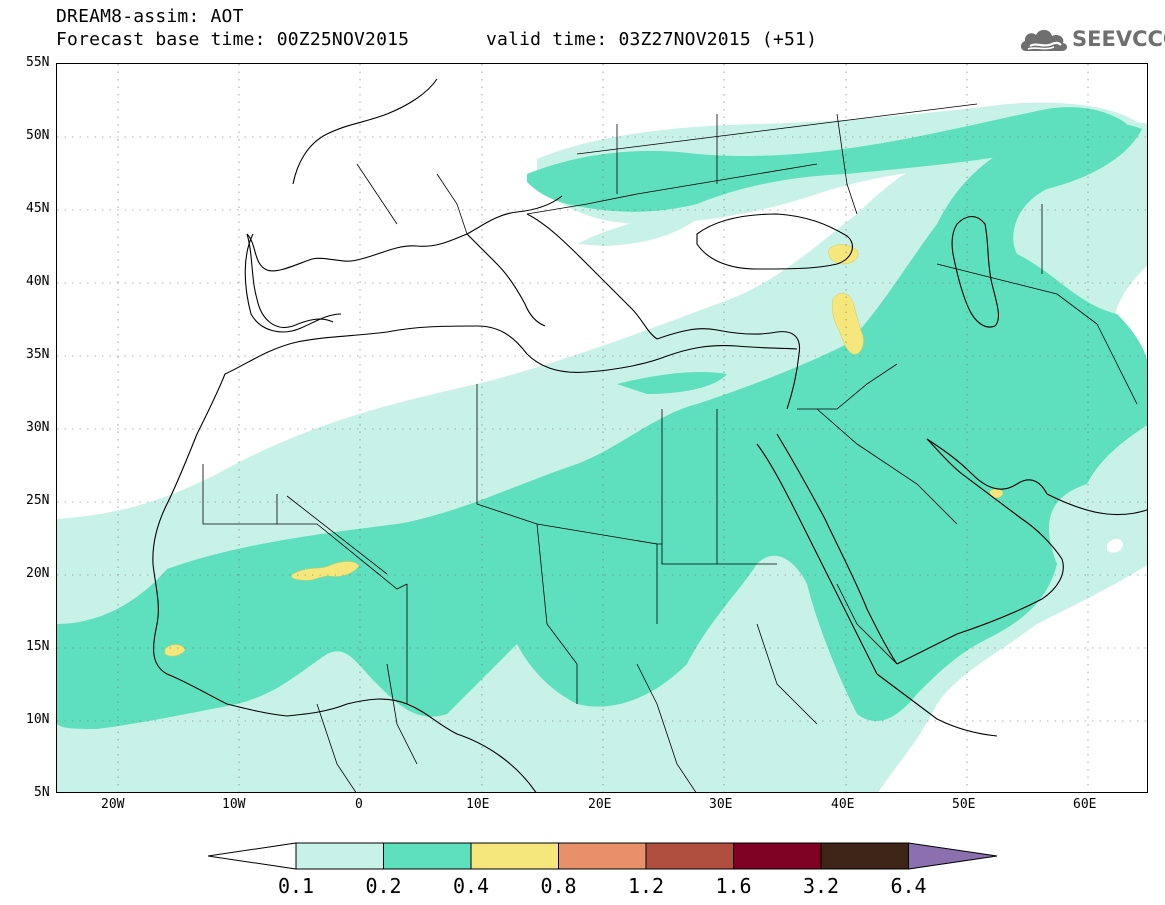 The width and height of the screenshot is (1165, 905). What do you see at coordinates (558, 886) in the screenshot?
I see `colorbar-label-3: 0.8` at bounding box center [558, 886].